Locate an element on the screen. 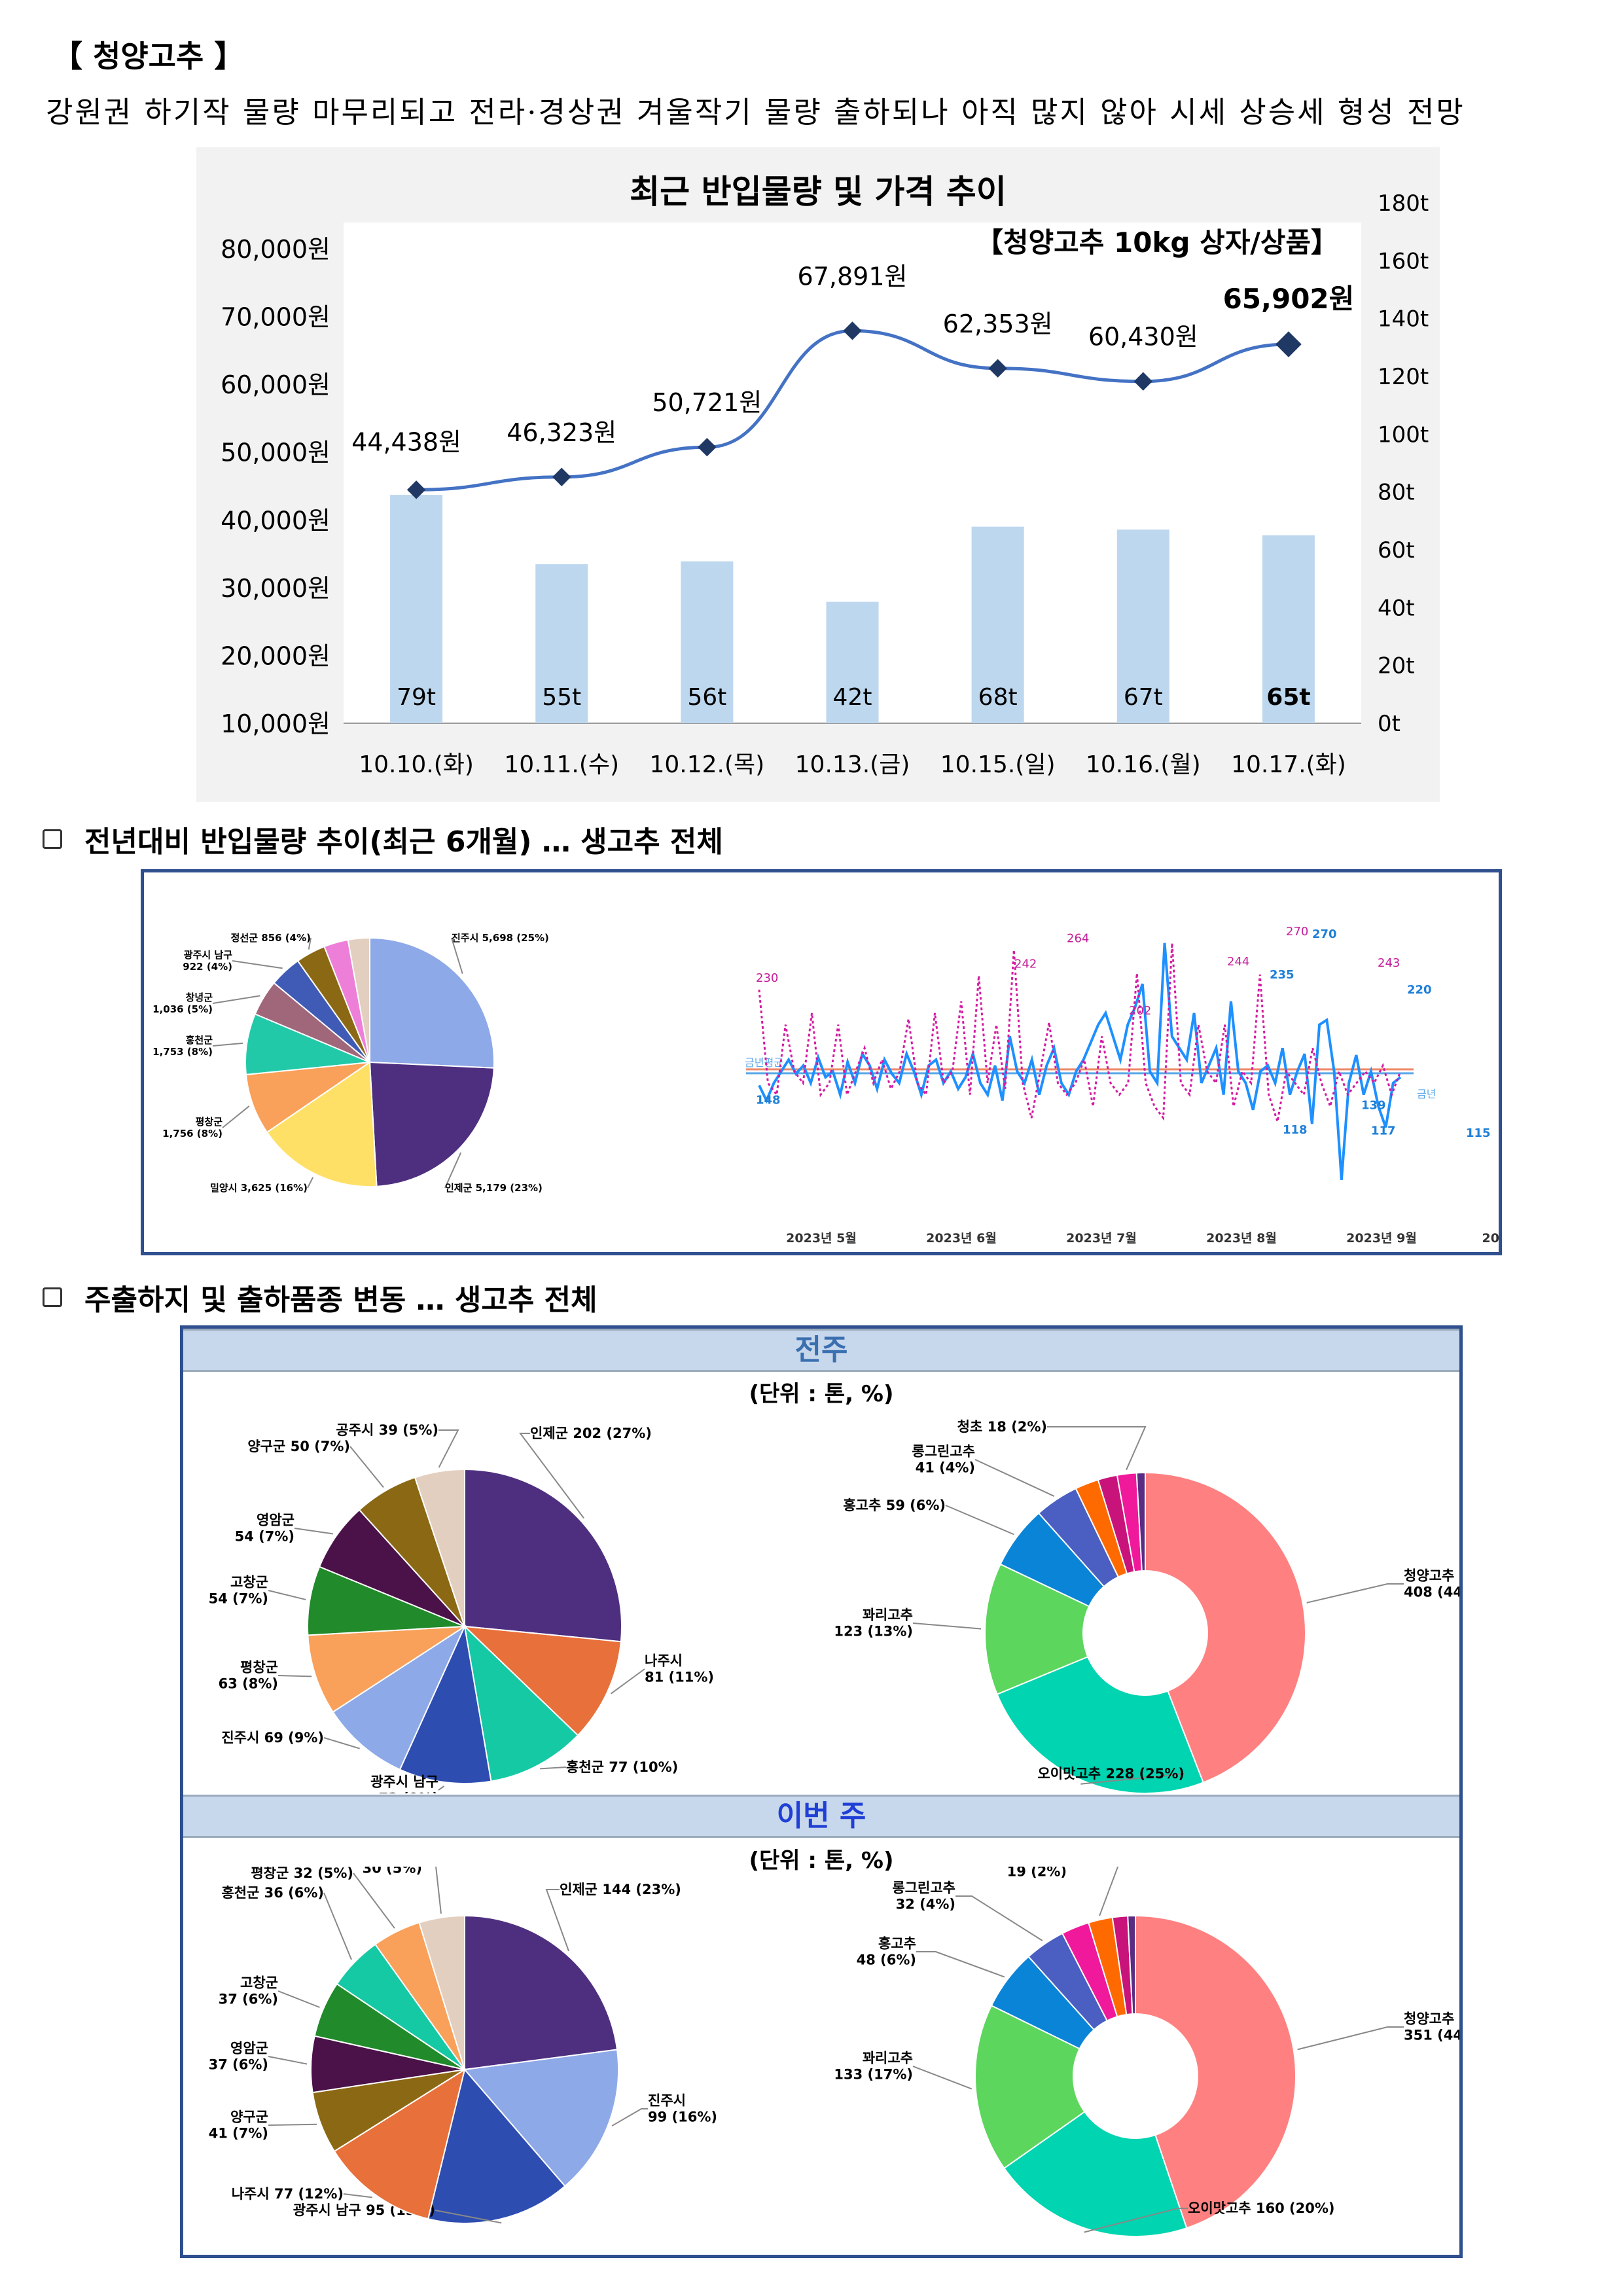  slice-label: 진주시 69 (9%) is located at coordinates (272, 1738).